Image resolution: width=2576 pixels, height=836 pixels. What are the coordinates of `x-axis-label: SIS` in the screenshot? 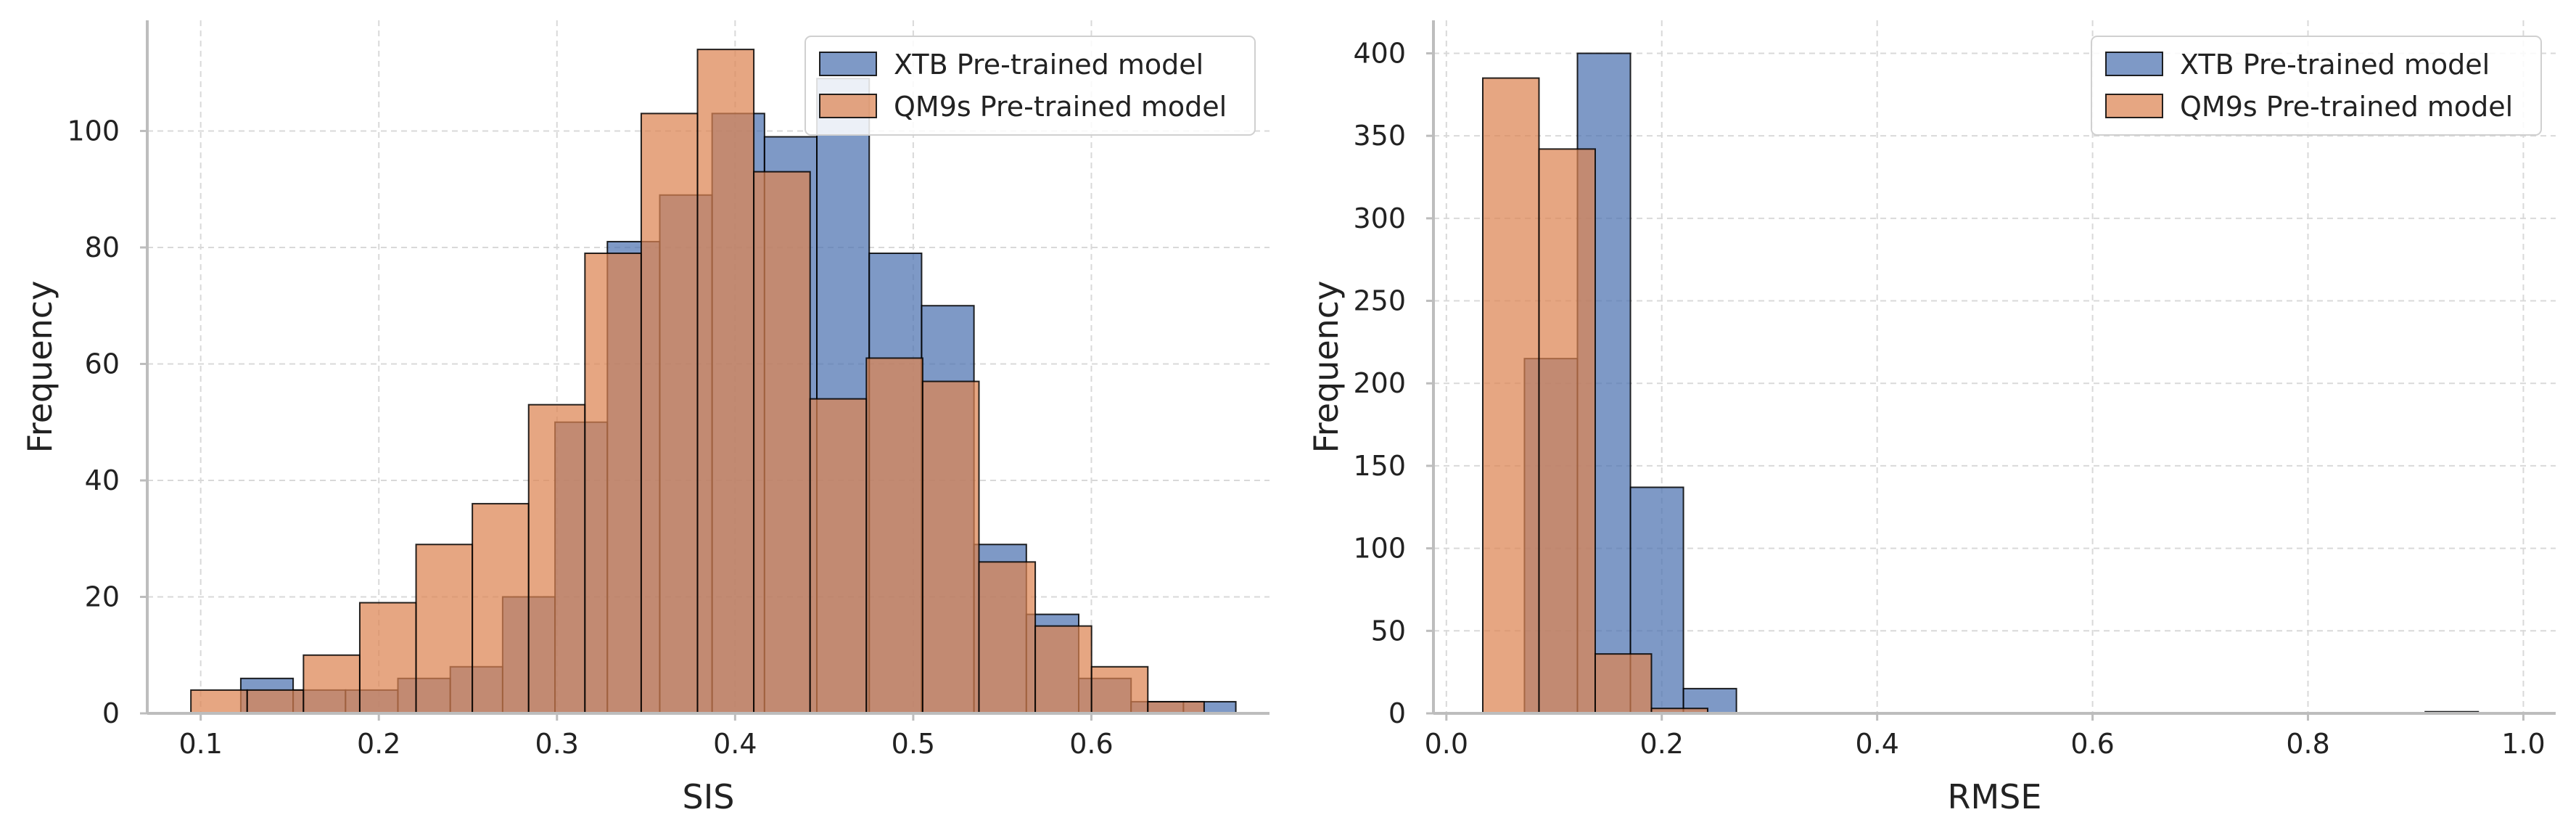 It's located at (709, 796).